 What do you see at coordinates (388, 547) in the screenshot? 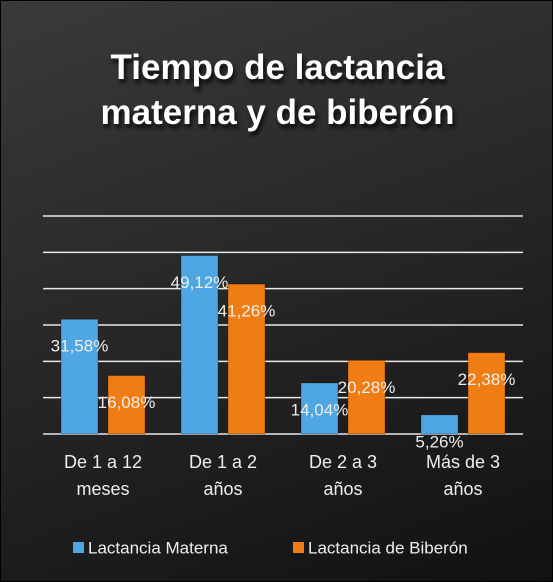
I see `legend-label: Lactancia de Biberón` at bounding box center [388, 547].